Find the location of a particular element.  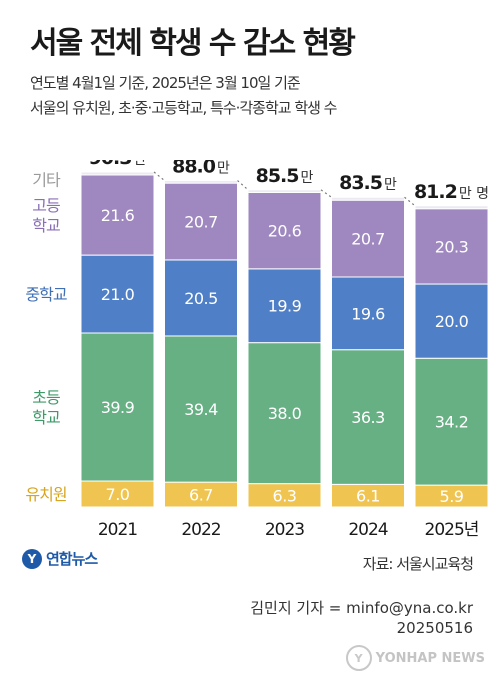

watermark: Y YONHAP NEWS is located at coordinates (415, 658).